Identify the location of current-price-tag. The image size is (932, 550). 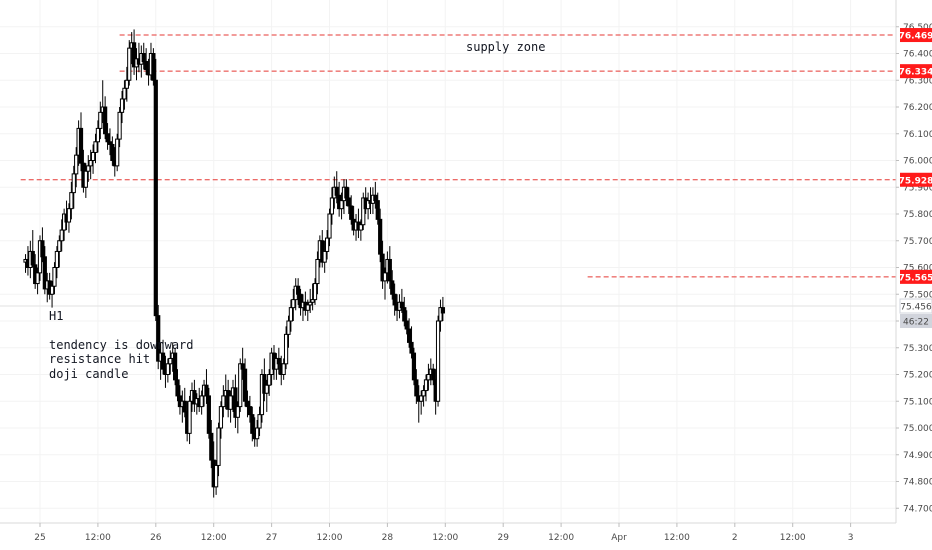
(915, 306).